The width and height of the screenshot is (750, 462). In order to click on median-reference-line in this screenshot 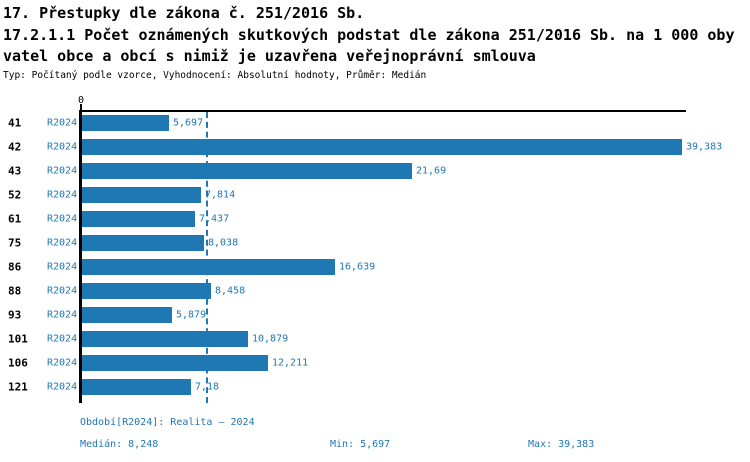, I will do `click(207, 257)`.